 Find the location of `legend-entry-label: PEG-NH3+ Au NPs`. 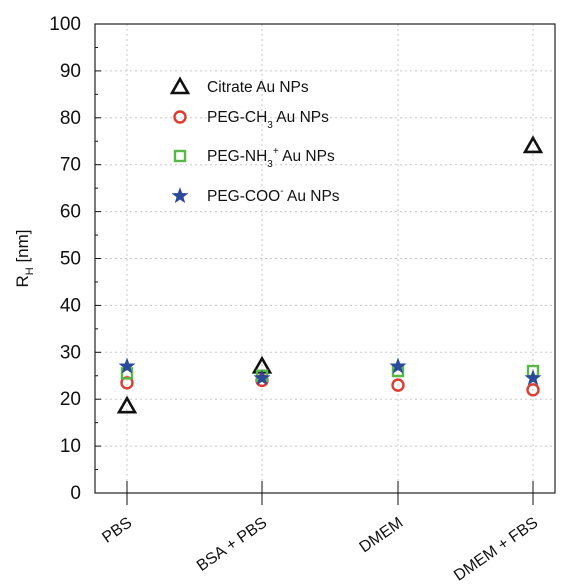

legend-entry-label: PEG-NH3+ Au NPs is located at coordinates (271, 158).